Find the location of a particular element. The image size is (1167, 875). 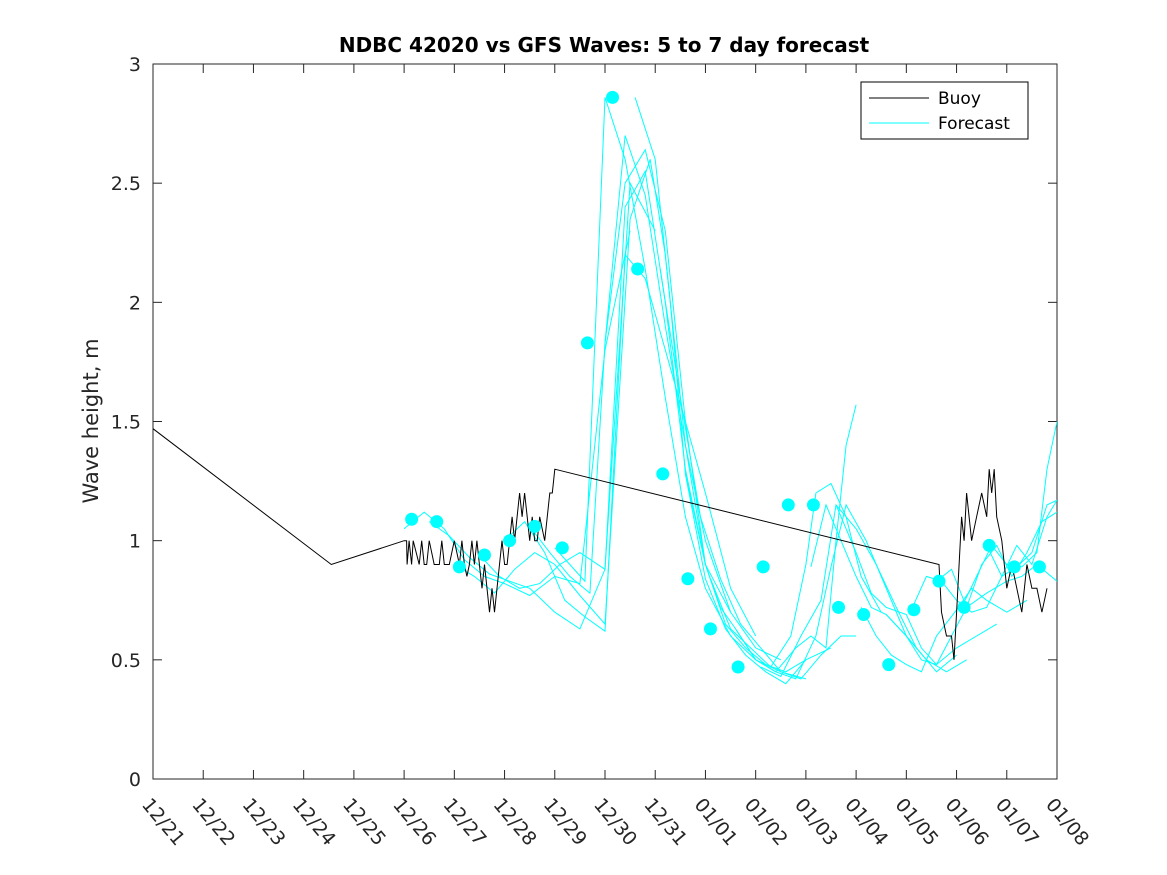

legend-box is located at coordinates (944, 110).